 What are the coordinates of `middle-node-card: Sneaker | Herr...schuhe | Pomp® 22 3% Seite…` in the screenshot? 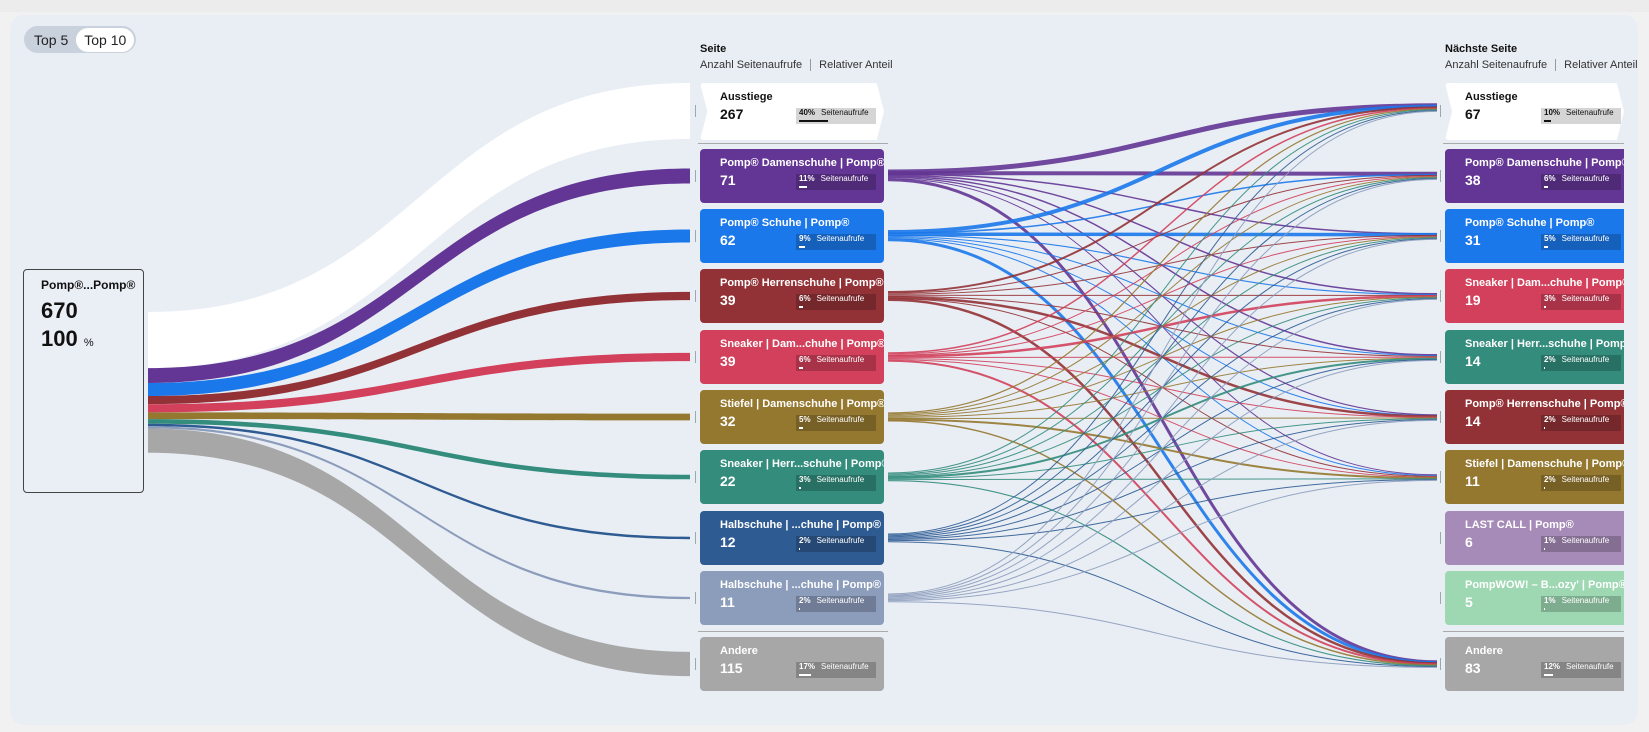 It's located at (792, 477).